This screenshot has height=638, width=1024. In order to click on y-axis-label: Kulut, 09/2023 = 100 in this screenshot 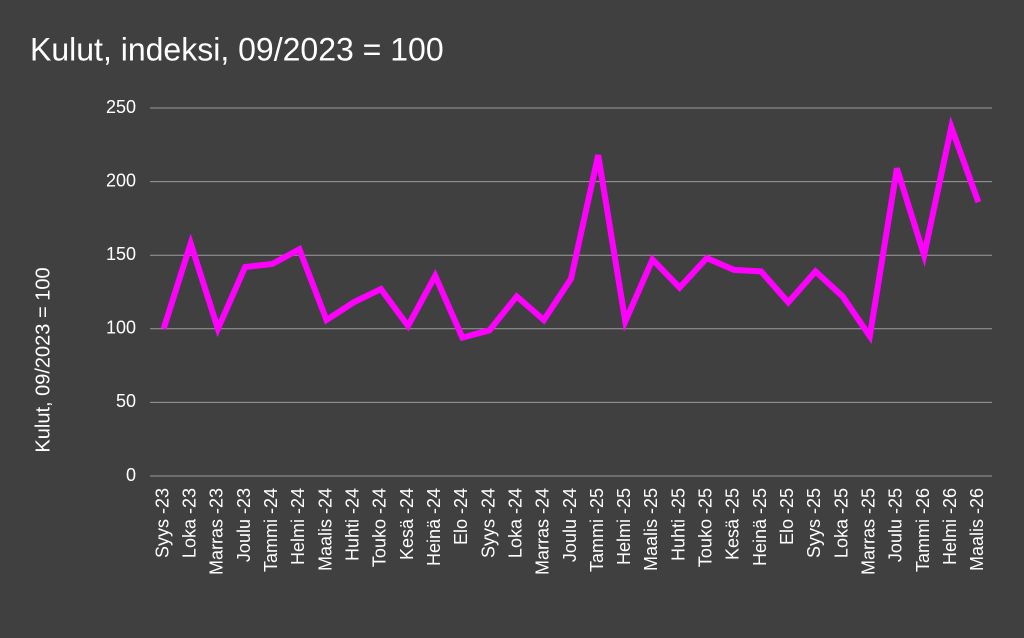, I will do `click(43, 359)`.